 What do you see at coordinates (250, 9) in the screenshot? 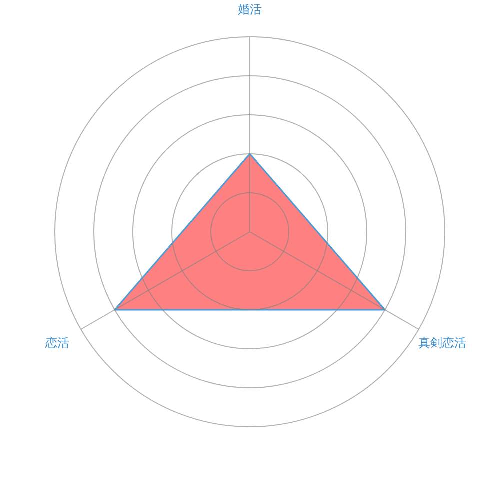
I see `spoke-label: 婚活` at bounding box center [250, 9].